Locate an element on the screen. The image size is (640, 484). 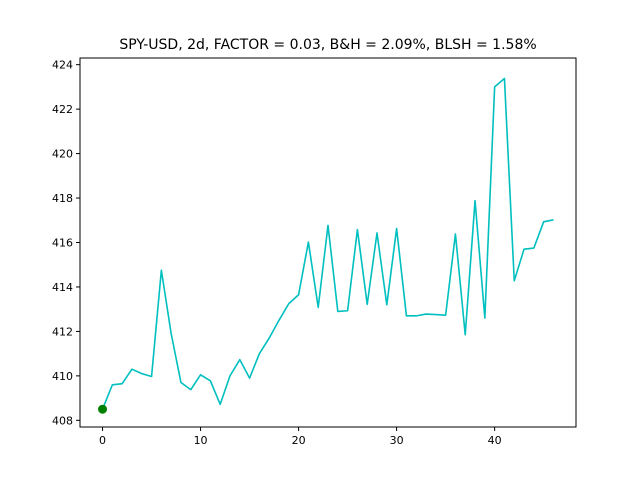
x-tick-label: 40 is located at coordinates (495, 440).